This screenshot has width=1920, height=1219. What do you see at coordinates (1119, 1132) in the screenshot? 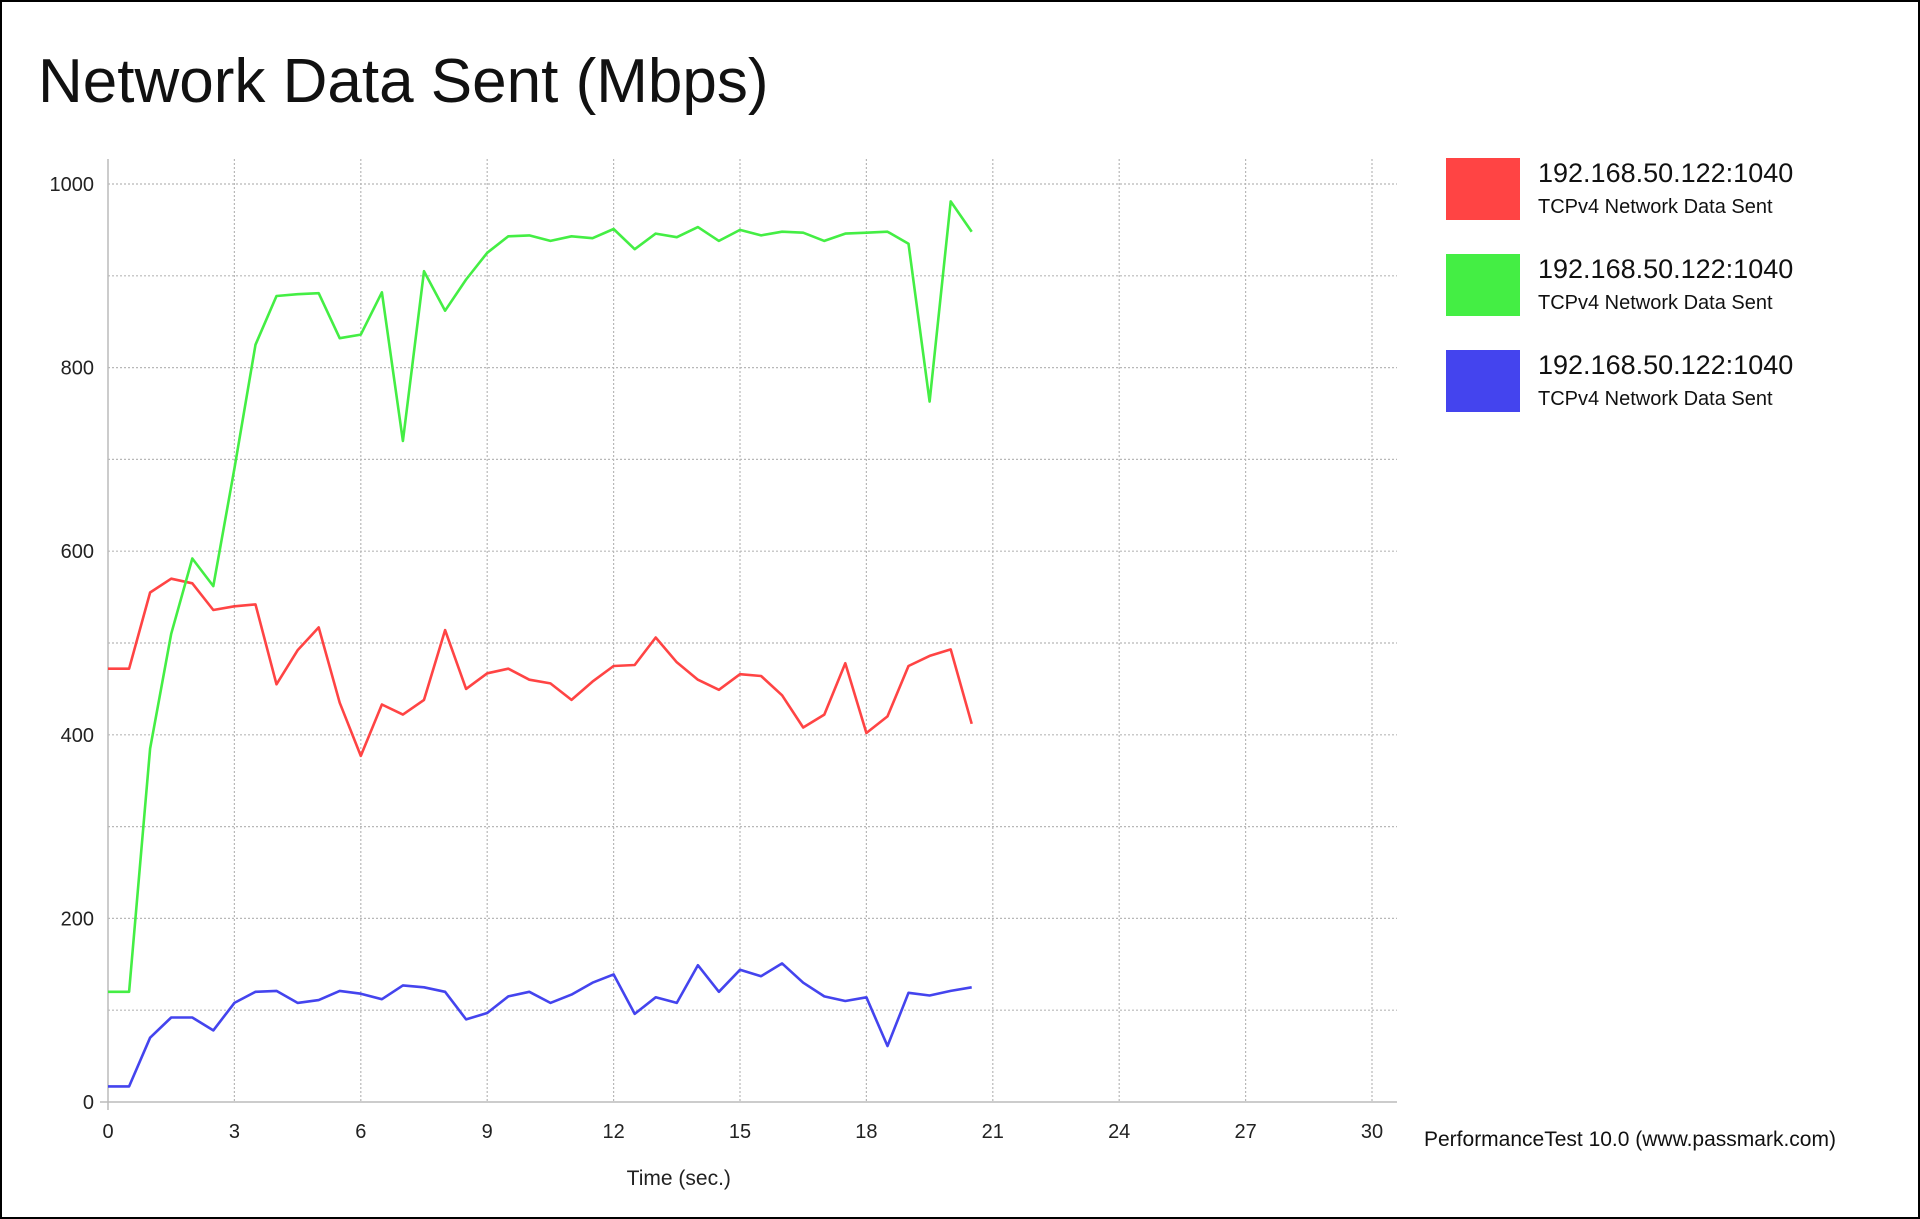
I see `x-tick-label: 24` at bounding box center [1119, 1132].